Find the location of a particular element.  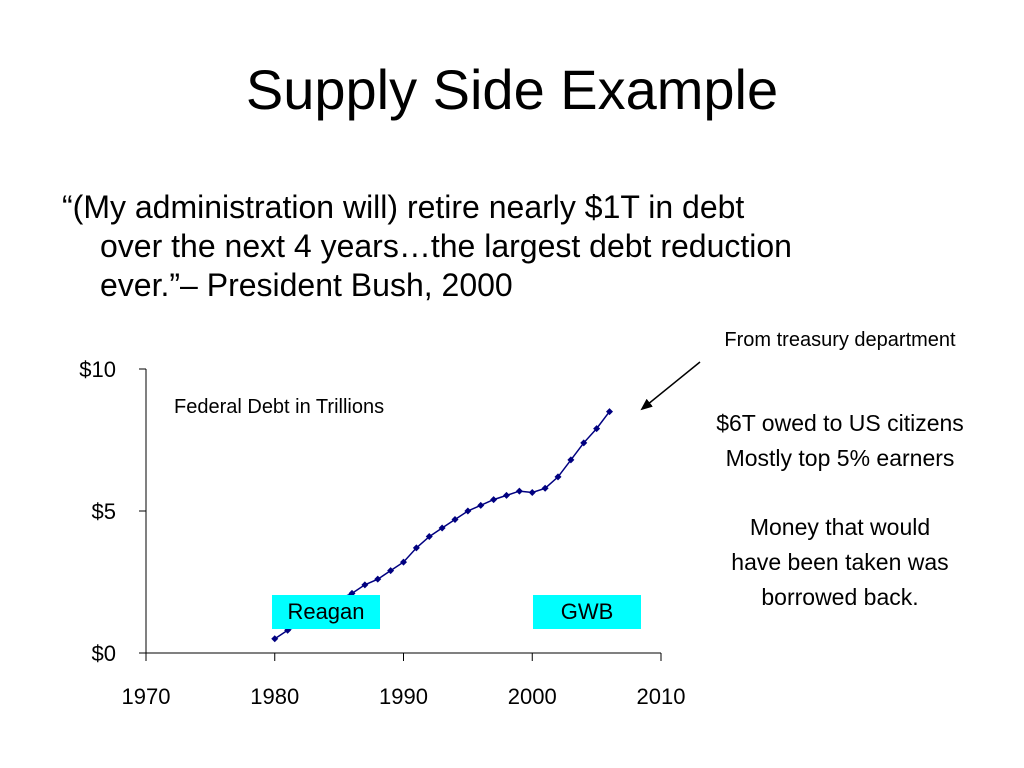

x-tick-label: 1980 is located at coordinates (274, 696).